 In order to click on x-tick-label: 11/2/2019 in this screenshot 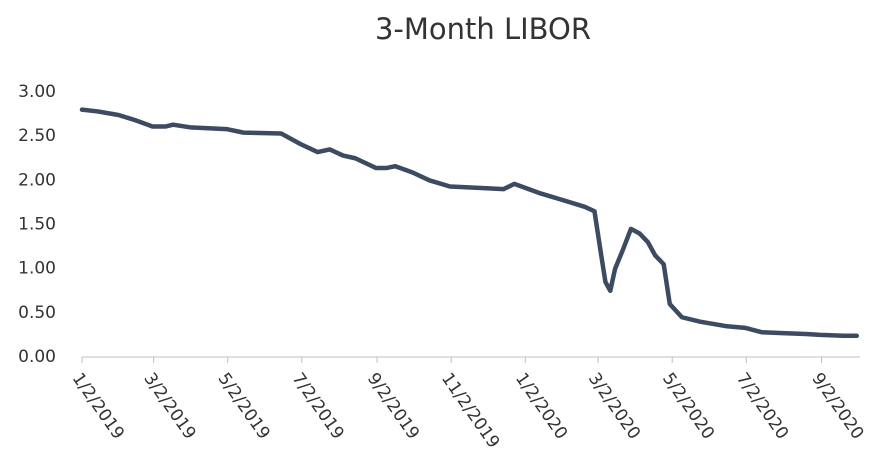, I will do `click(470, 410)`.